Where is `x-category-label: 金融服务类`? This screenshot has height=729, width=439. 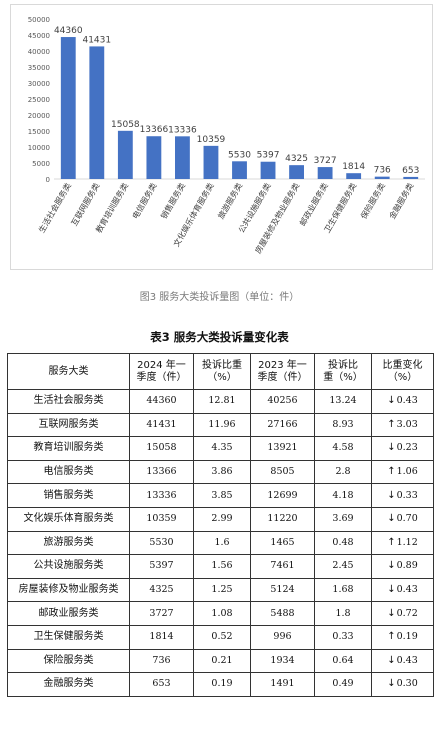
x-category-label: 金融服务类 is located at coordinates (401, 201).